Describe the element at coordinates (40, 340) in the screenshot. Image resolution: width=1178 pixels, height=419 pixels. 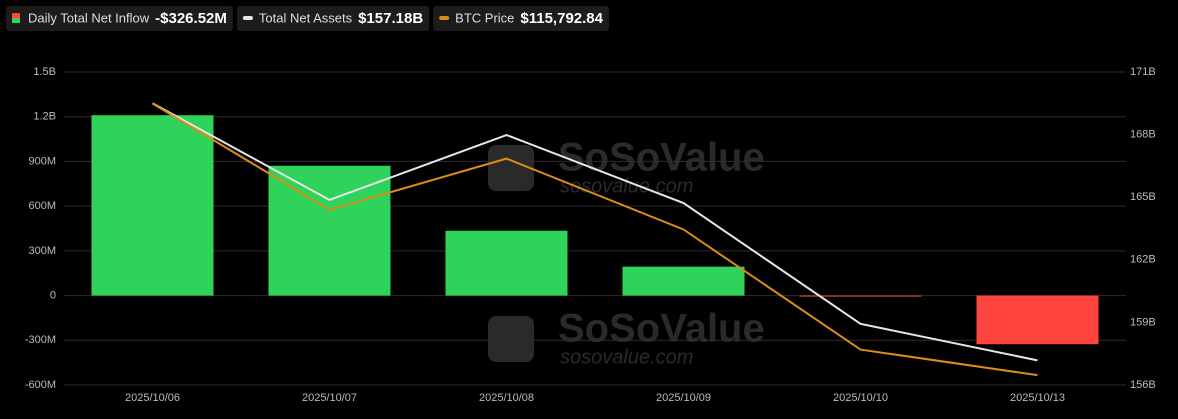
I see `y-tick-label: -300M` at that location.